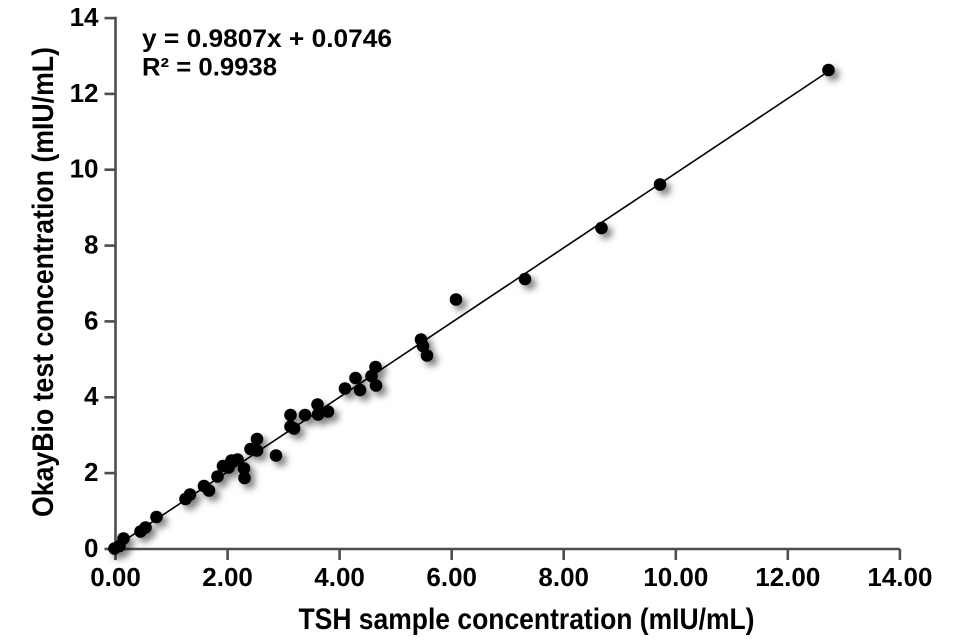 Image resolution: width=964 pixels, height=640 pixels. I want to click on svg-text:TSH sample concentration (mIU/: TSH sample concentration (mIU/mL), so click(527, 619).